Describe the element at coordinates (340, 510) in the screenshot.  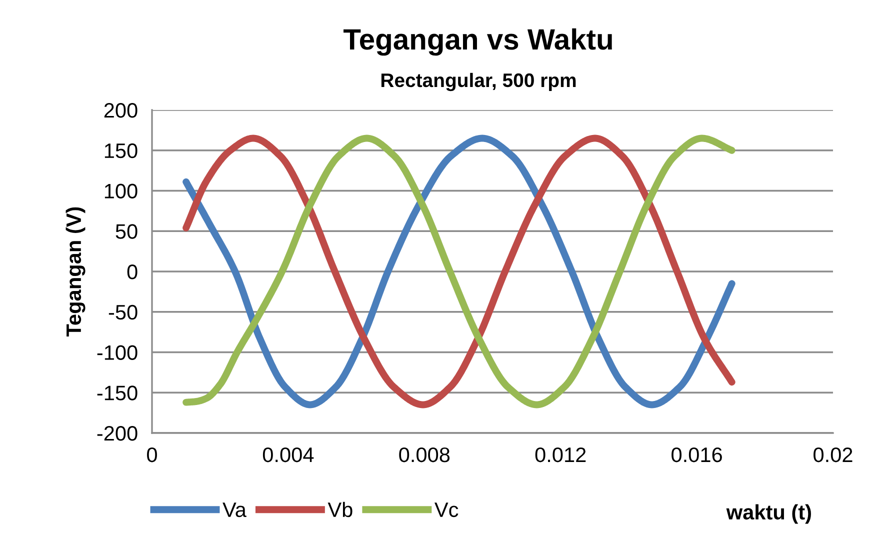
I see `legend-label: Vb` at that location.